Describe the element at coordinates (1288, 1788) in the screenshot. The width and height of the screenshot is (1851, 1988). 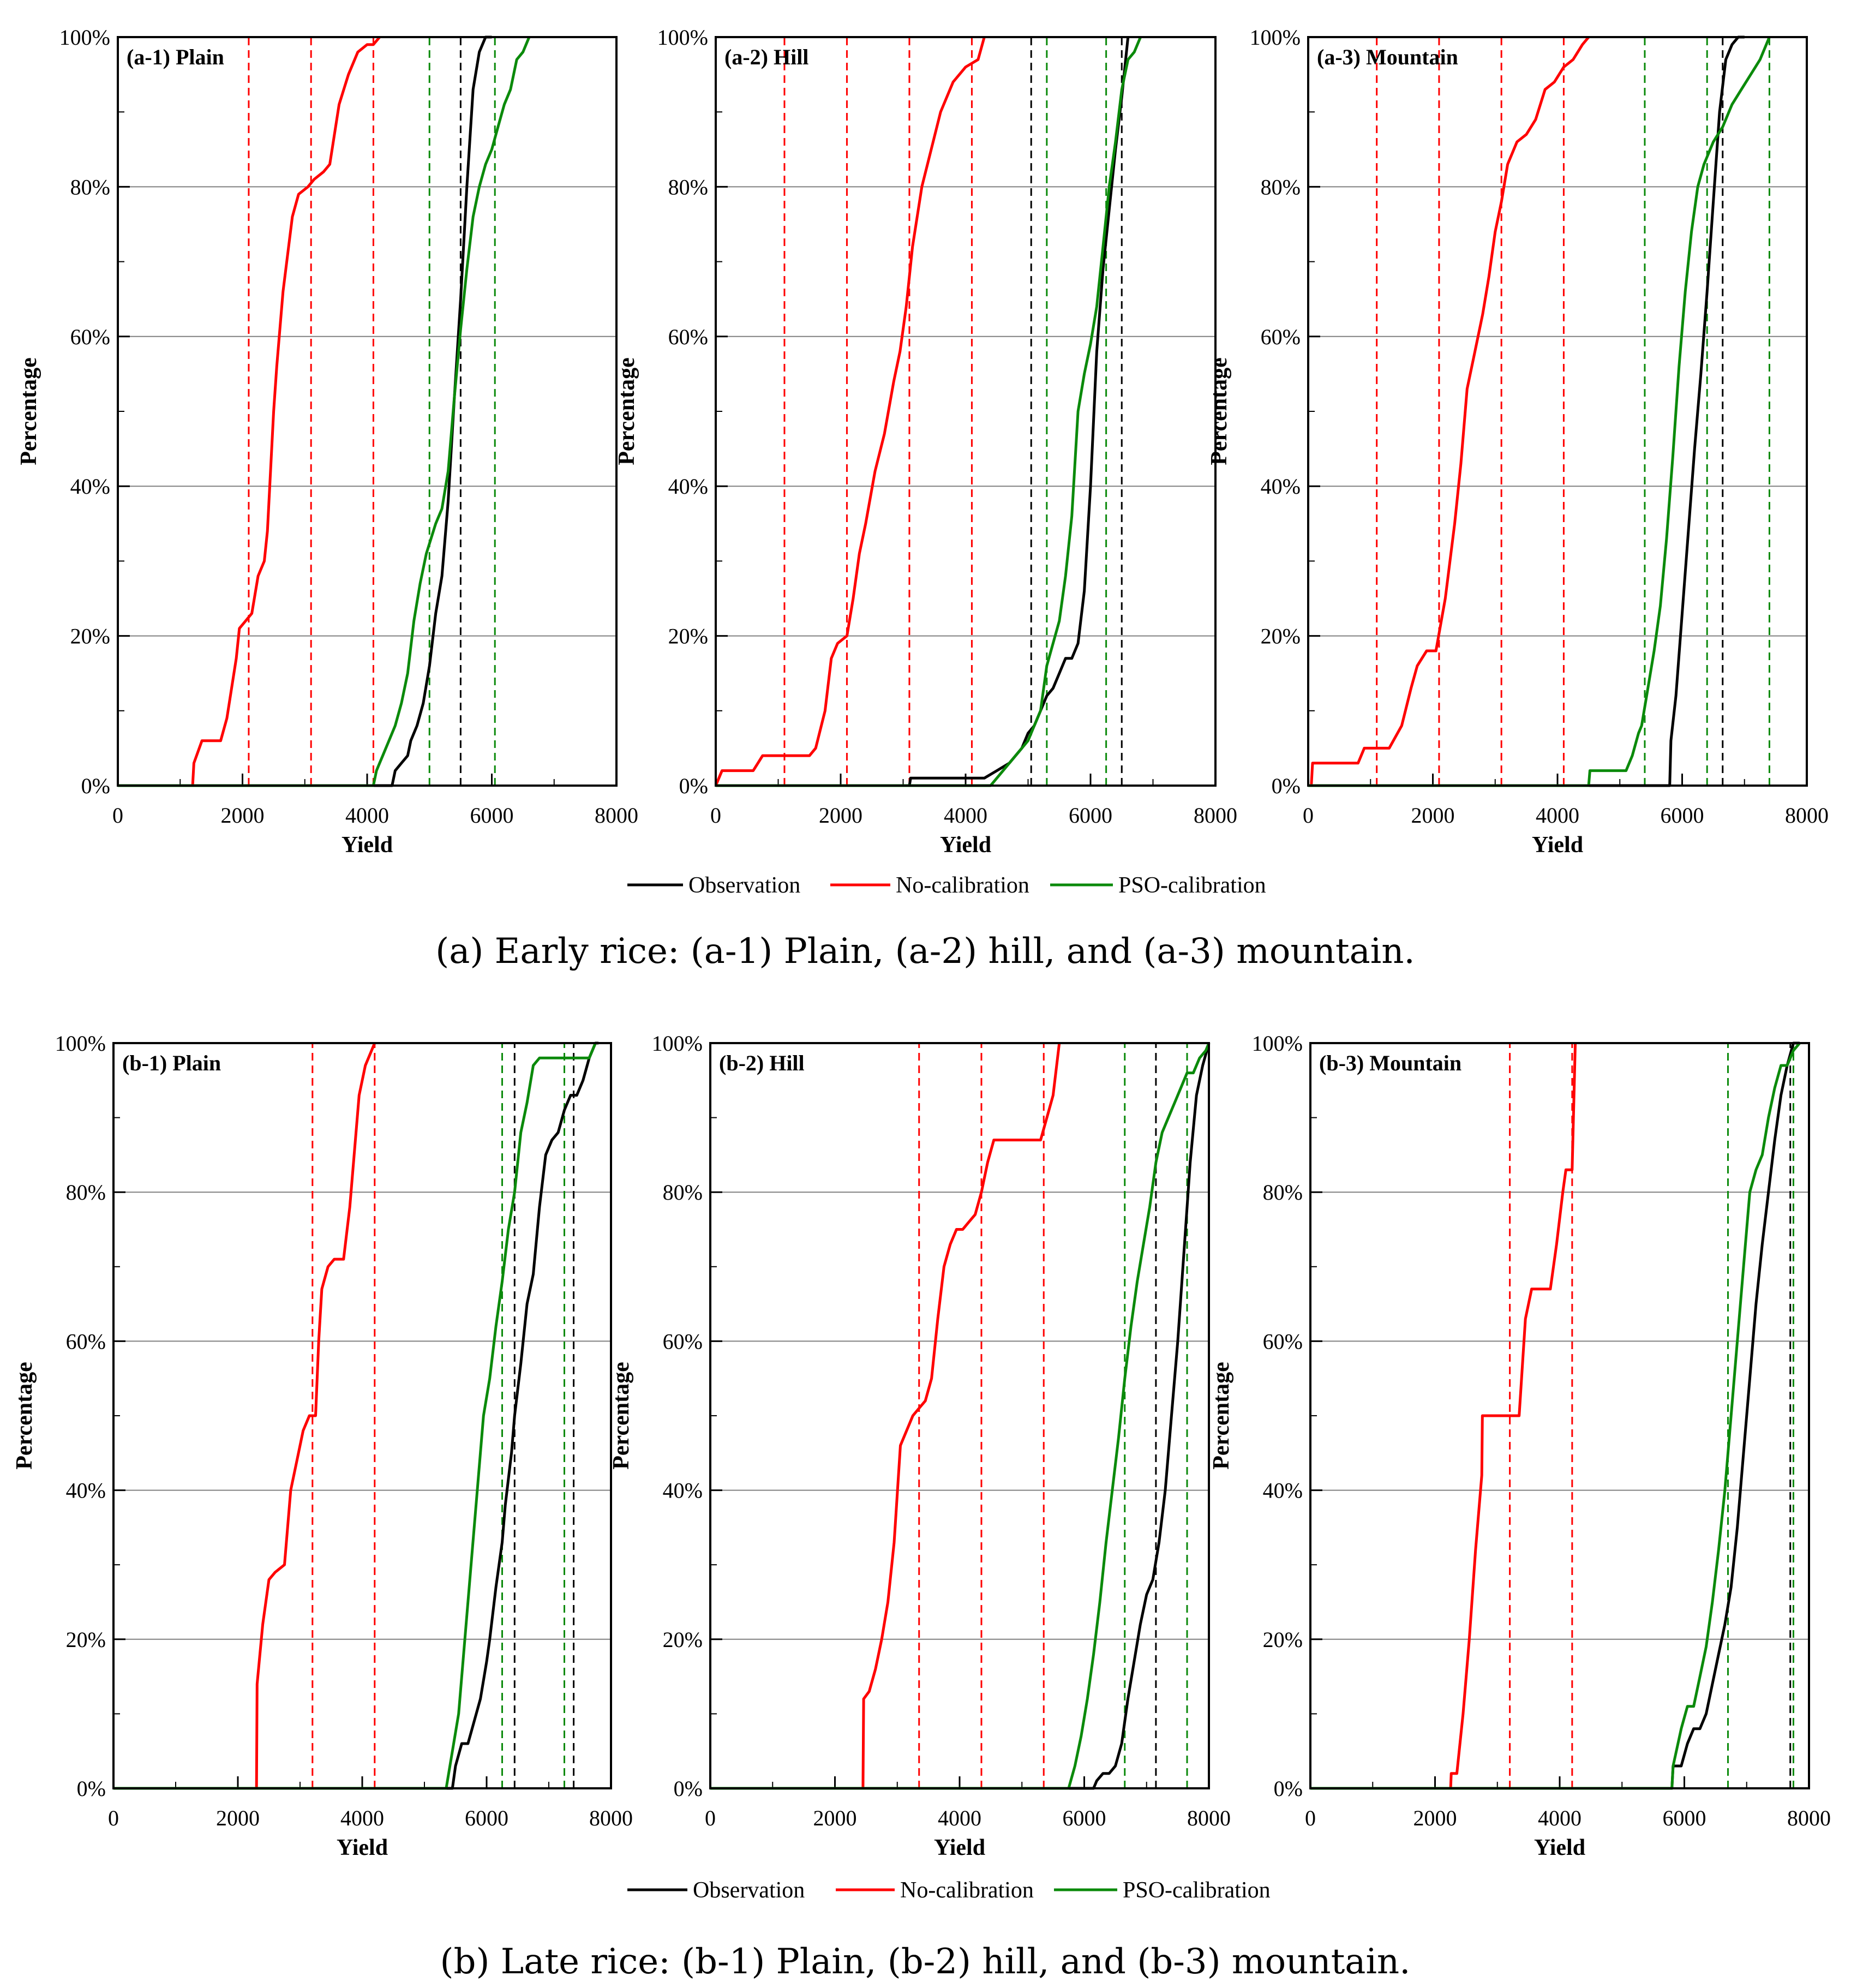
I see `panel-6-y-tick-label: 0%` at that location.